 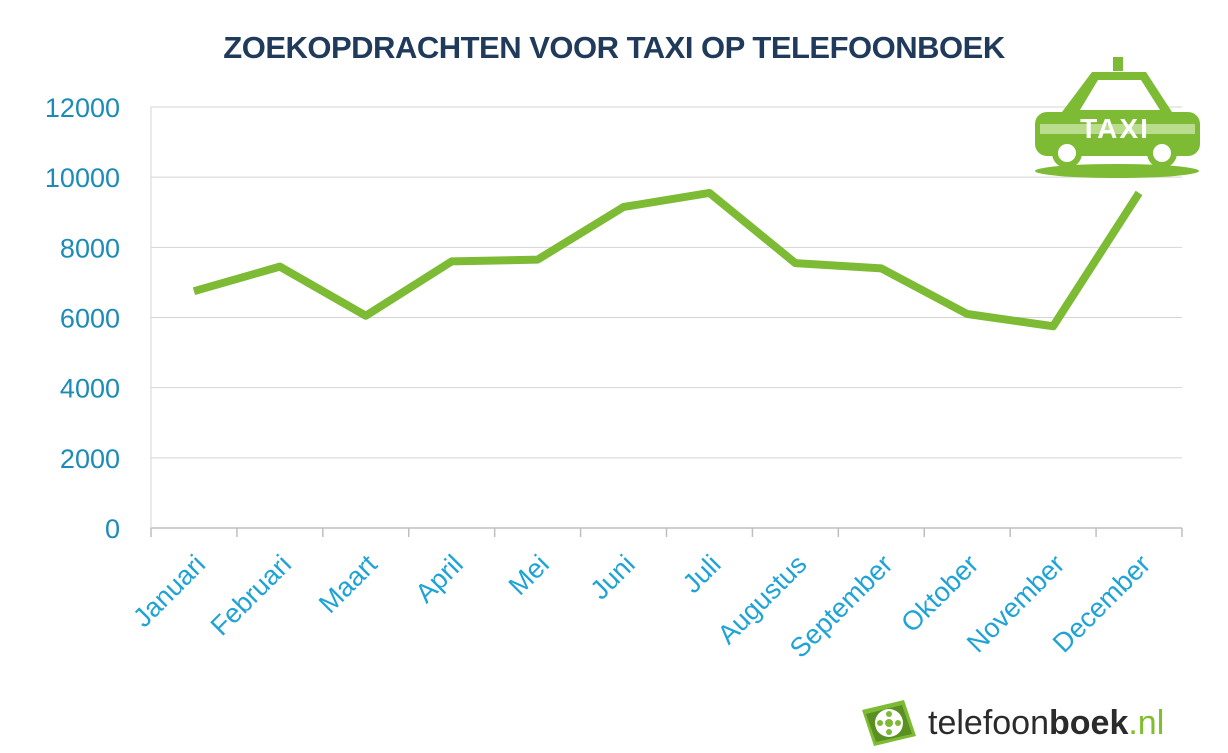 I want to click on taxi-icon: TAXI, so click(x=1117, y=117).